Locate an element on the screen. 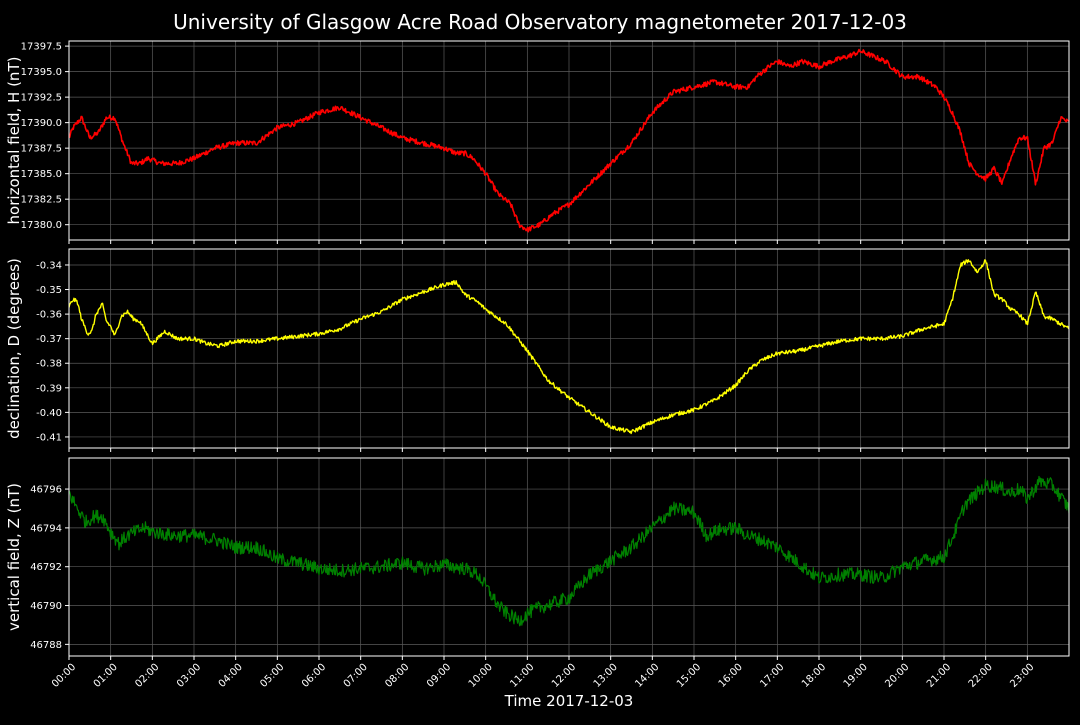 This screenshot has width=1080, height=725. y-tick-label: -0.40 is located at coordinates (49, 413).